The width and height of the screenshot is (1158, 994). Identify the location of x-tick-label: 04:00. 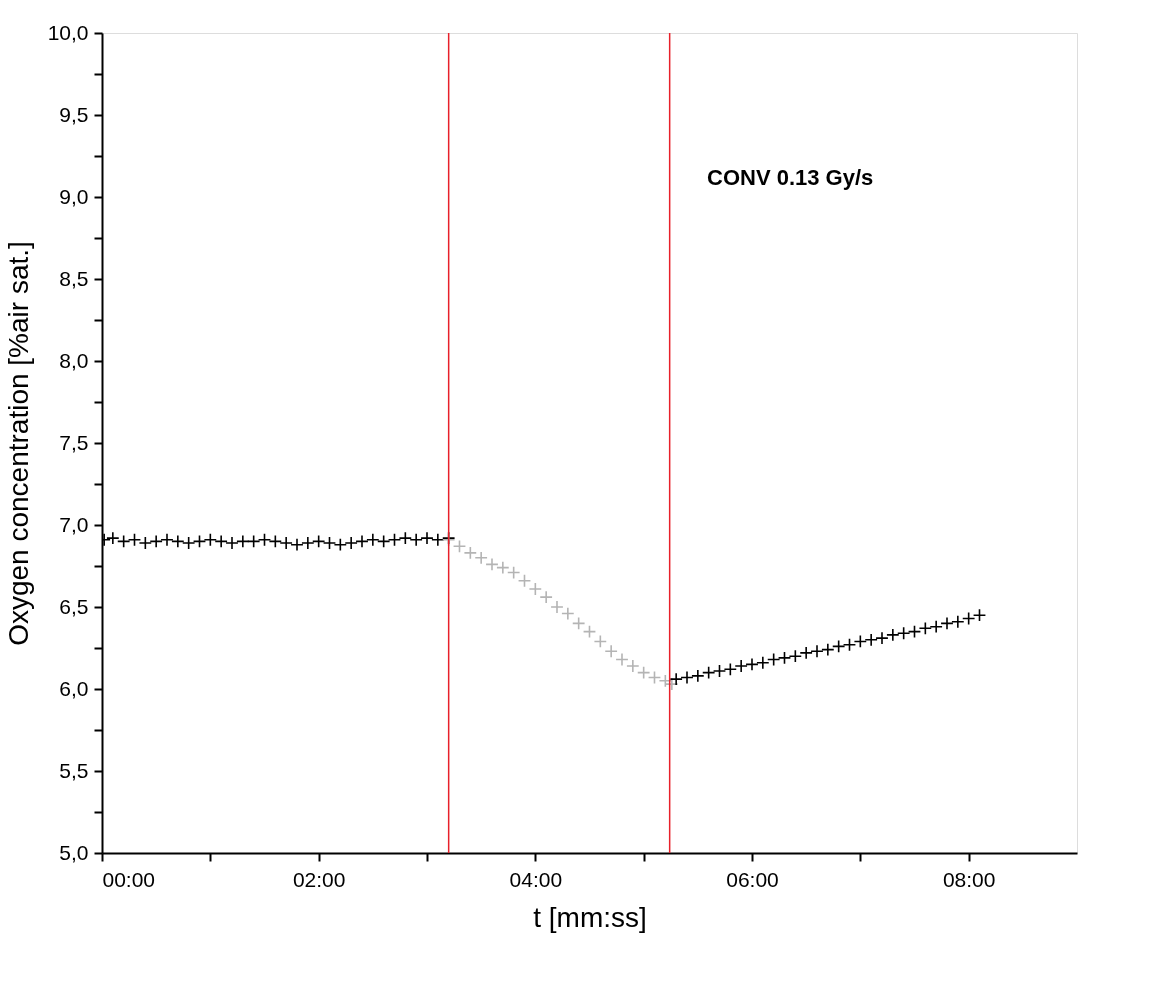
(536, 879).